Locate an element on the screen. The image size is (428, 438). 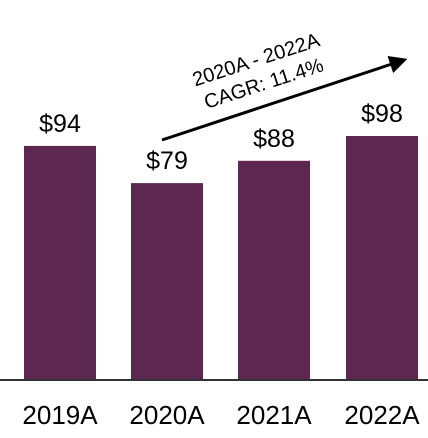
value-label: $98 is located at coordinates (382, 114).